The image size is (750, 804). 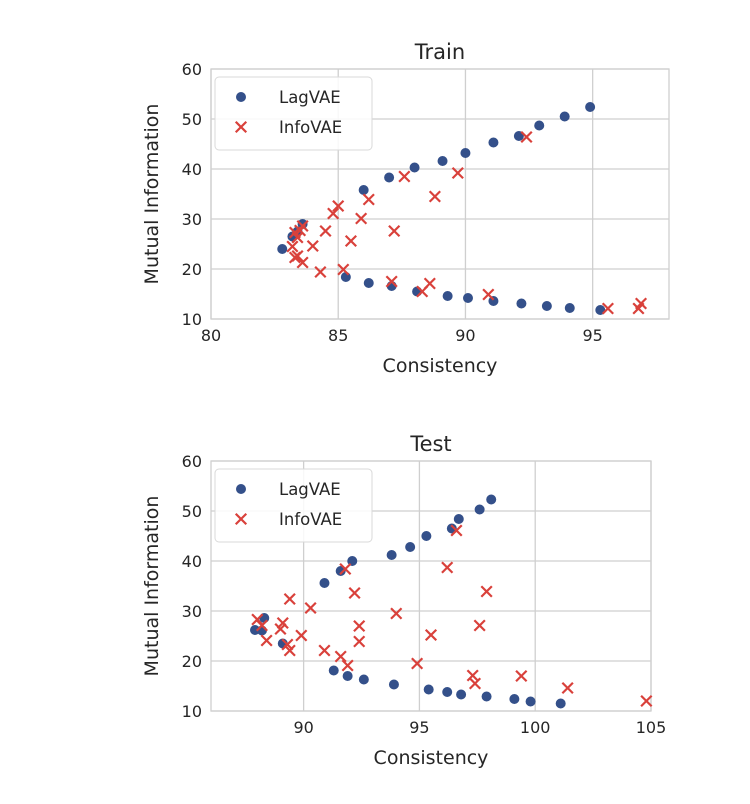 What do you see at coordinates (338, 335) in the screenshot?
I see `train-x-tick-label: 85` at bounding box center [338, 335].